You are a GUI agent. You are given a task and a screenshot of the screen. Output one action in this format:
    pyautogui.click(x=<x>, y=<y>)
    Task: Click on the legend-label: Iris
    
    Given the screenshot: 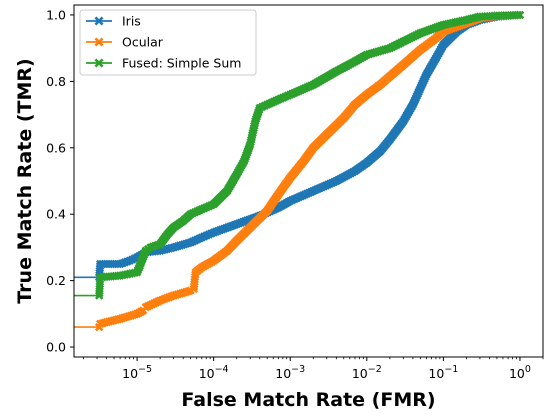 What is the action you would take?
    pyautogui.click(x=131, y=21)
    